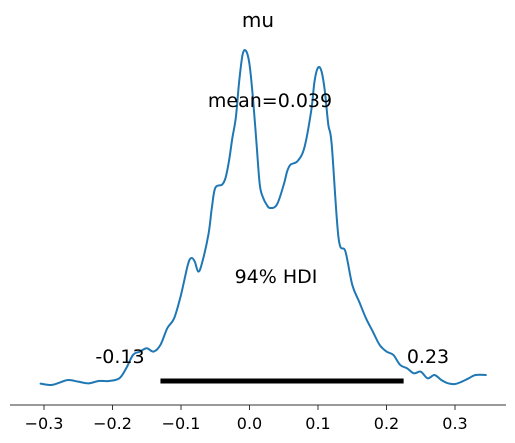  Describe the element at coordinates (181, 423) in the screenshot. I see `x-tick-label: −0.1` at that location.